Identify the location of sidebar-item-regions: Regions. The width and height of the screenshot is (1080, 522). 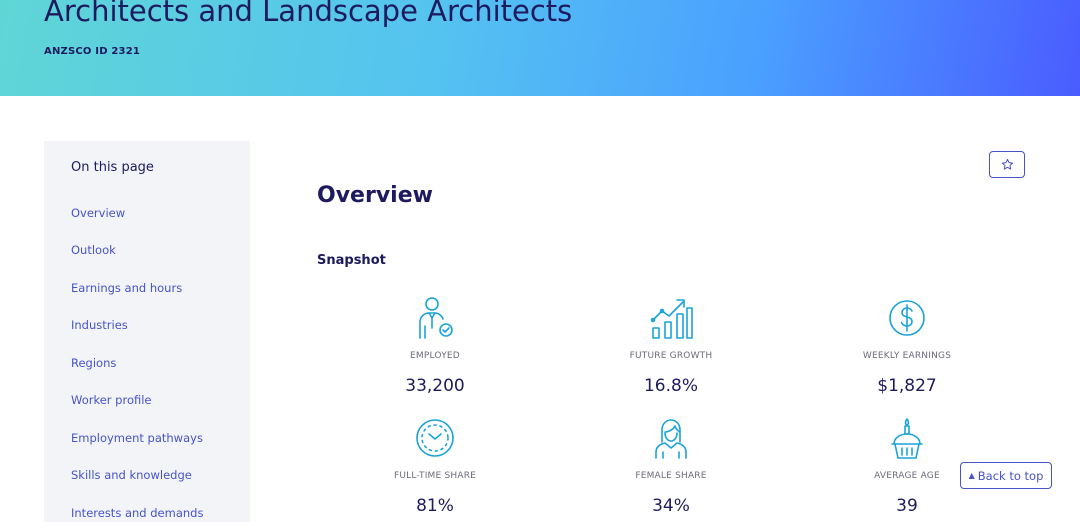
(94, 363).